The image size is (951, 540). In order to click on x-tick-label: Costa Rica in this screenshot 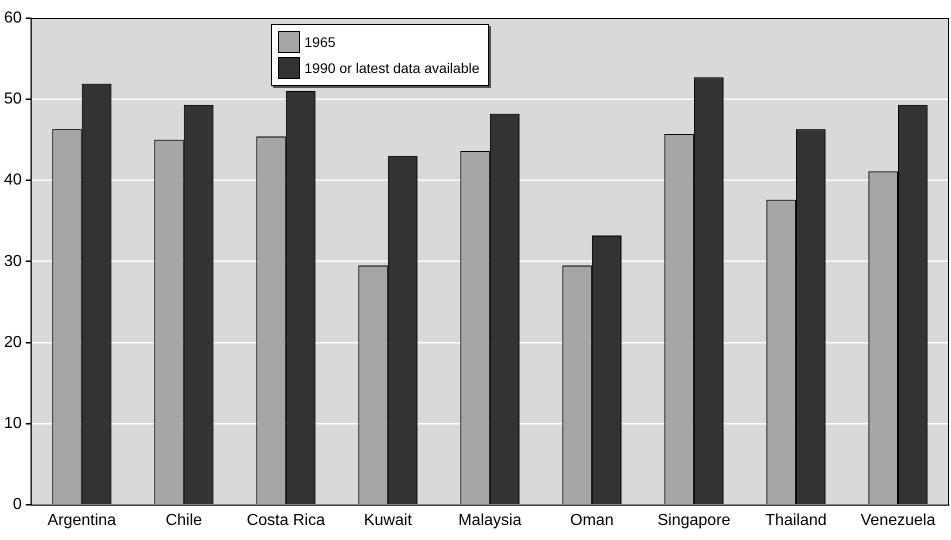, I will do `click(286, 520)`.